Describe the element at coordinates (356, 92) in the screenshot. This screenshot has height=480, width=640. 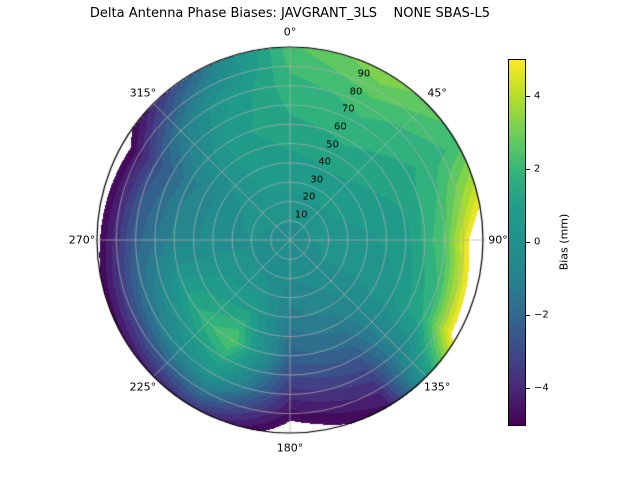
I see `radial-tick-label: 80` at that location.